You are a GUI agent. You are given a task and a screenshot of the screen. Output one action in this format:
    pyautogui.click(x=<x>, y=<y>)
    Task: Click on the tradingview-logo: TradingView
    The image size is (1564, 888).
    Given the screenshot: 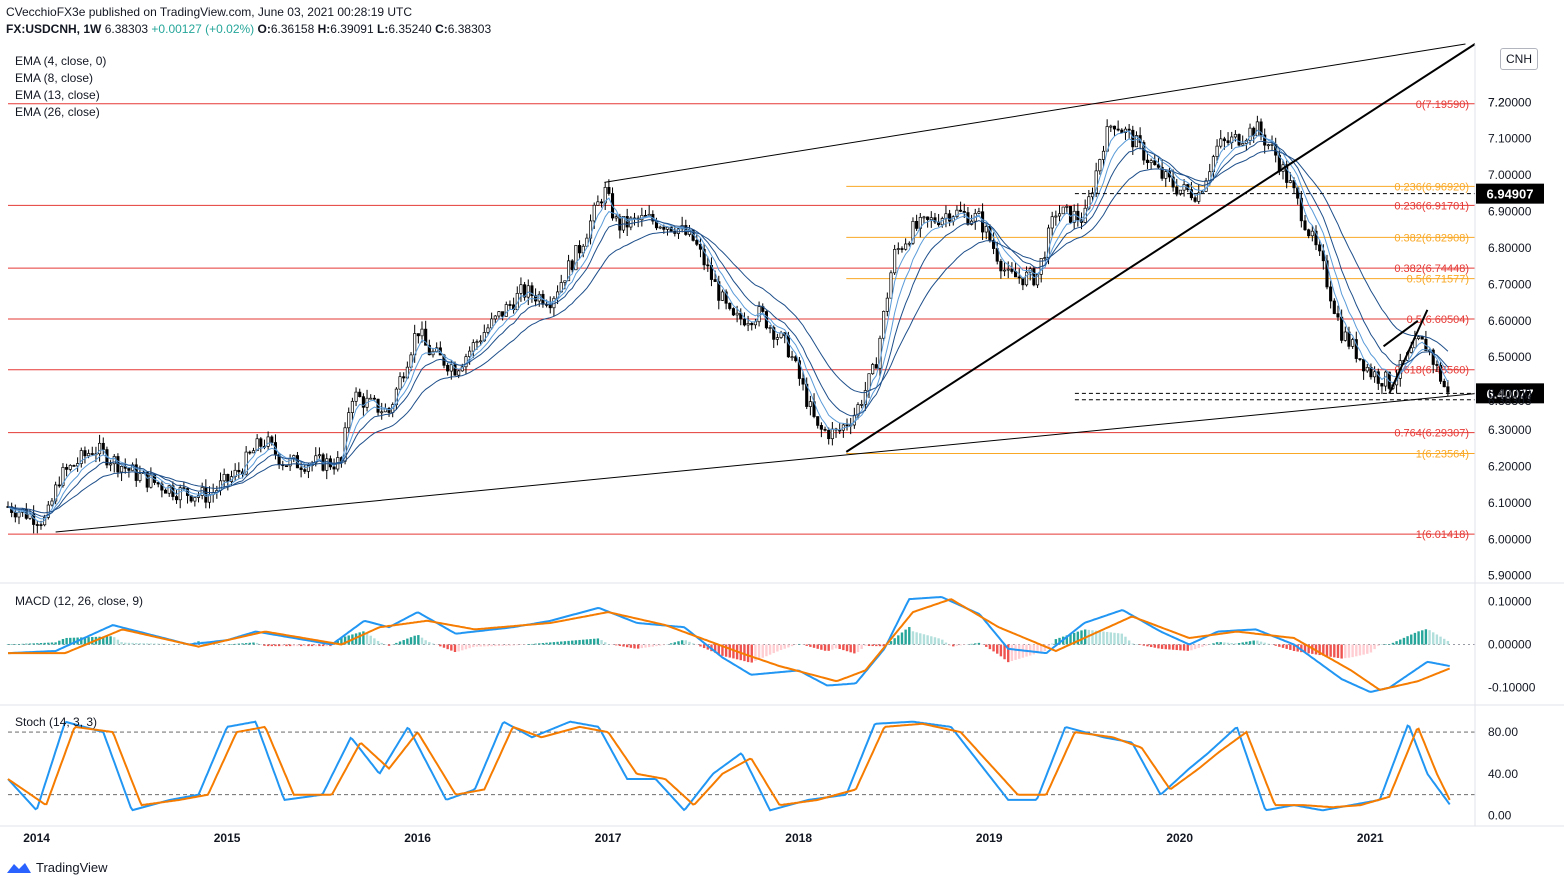 What is the action you would take?
    pyautogui.click(x=57, y=867)
    